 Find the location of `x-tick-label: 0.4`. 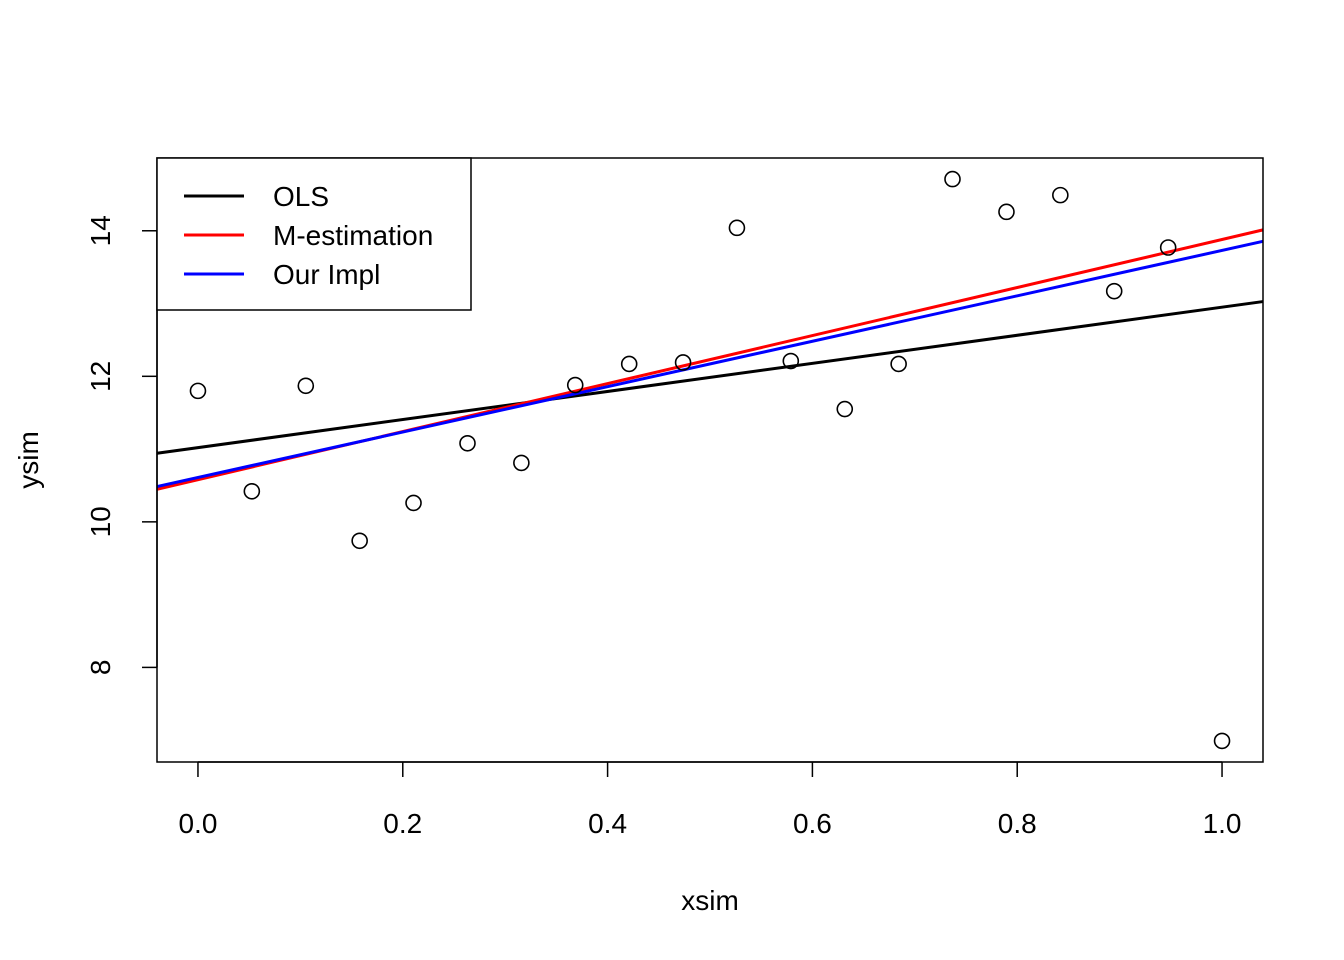

x-tick-label: 0.4 is located at coordinates (607, 823).